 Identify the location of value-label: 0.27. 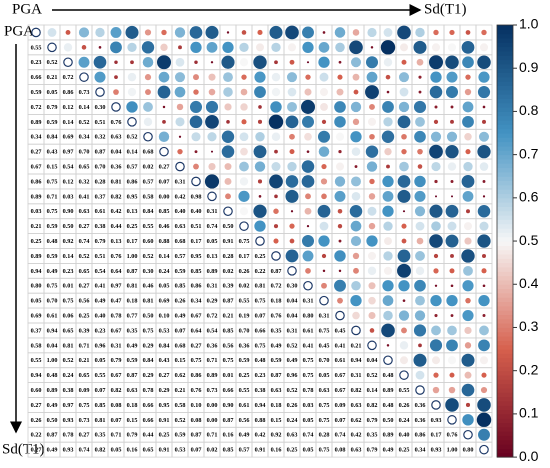
(36, 450).